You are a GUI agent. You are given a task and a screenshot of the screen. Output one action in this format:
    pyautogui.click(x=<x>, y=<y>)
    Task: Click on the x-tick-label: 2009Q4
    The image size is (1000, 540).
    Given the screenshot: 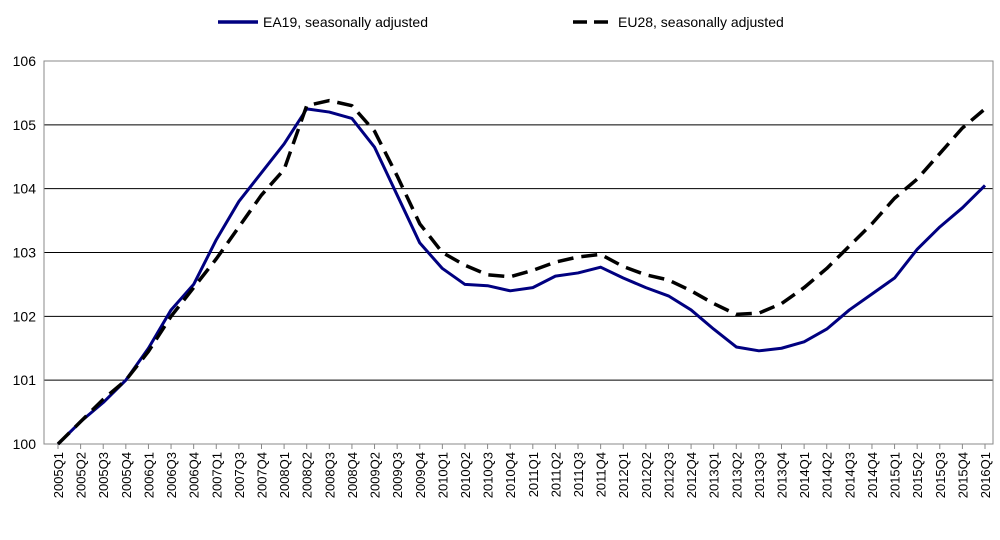 What is the action you would take?
    pyautogui.click(x=420, y=475)
    